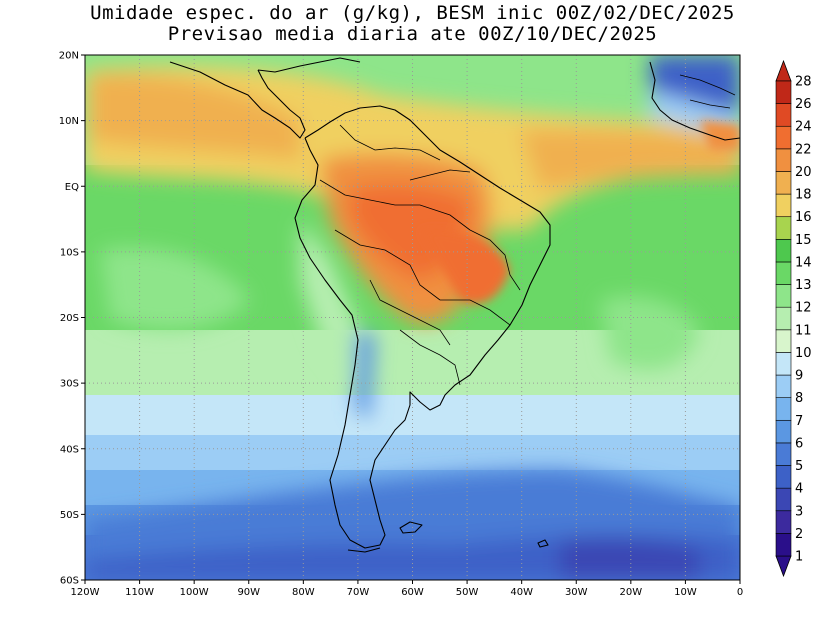 This screenshot has width=825, height=637. What do you see at coordinates (803, 240) in the screenshot?
I see `colorbar-label: 15` at bounding box center [803, 240].